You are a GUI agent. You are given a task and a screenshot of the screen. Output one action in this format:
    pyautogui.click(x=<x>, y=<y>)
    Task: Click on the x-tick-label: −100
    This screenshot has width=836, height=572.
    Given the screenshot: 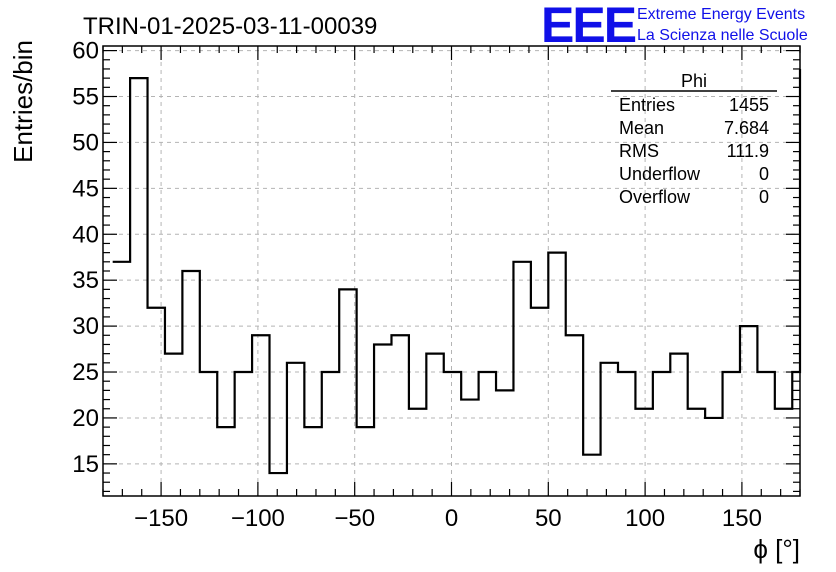 What is the action you would take?
    pyautogui.click(x=258, y=518)
    